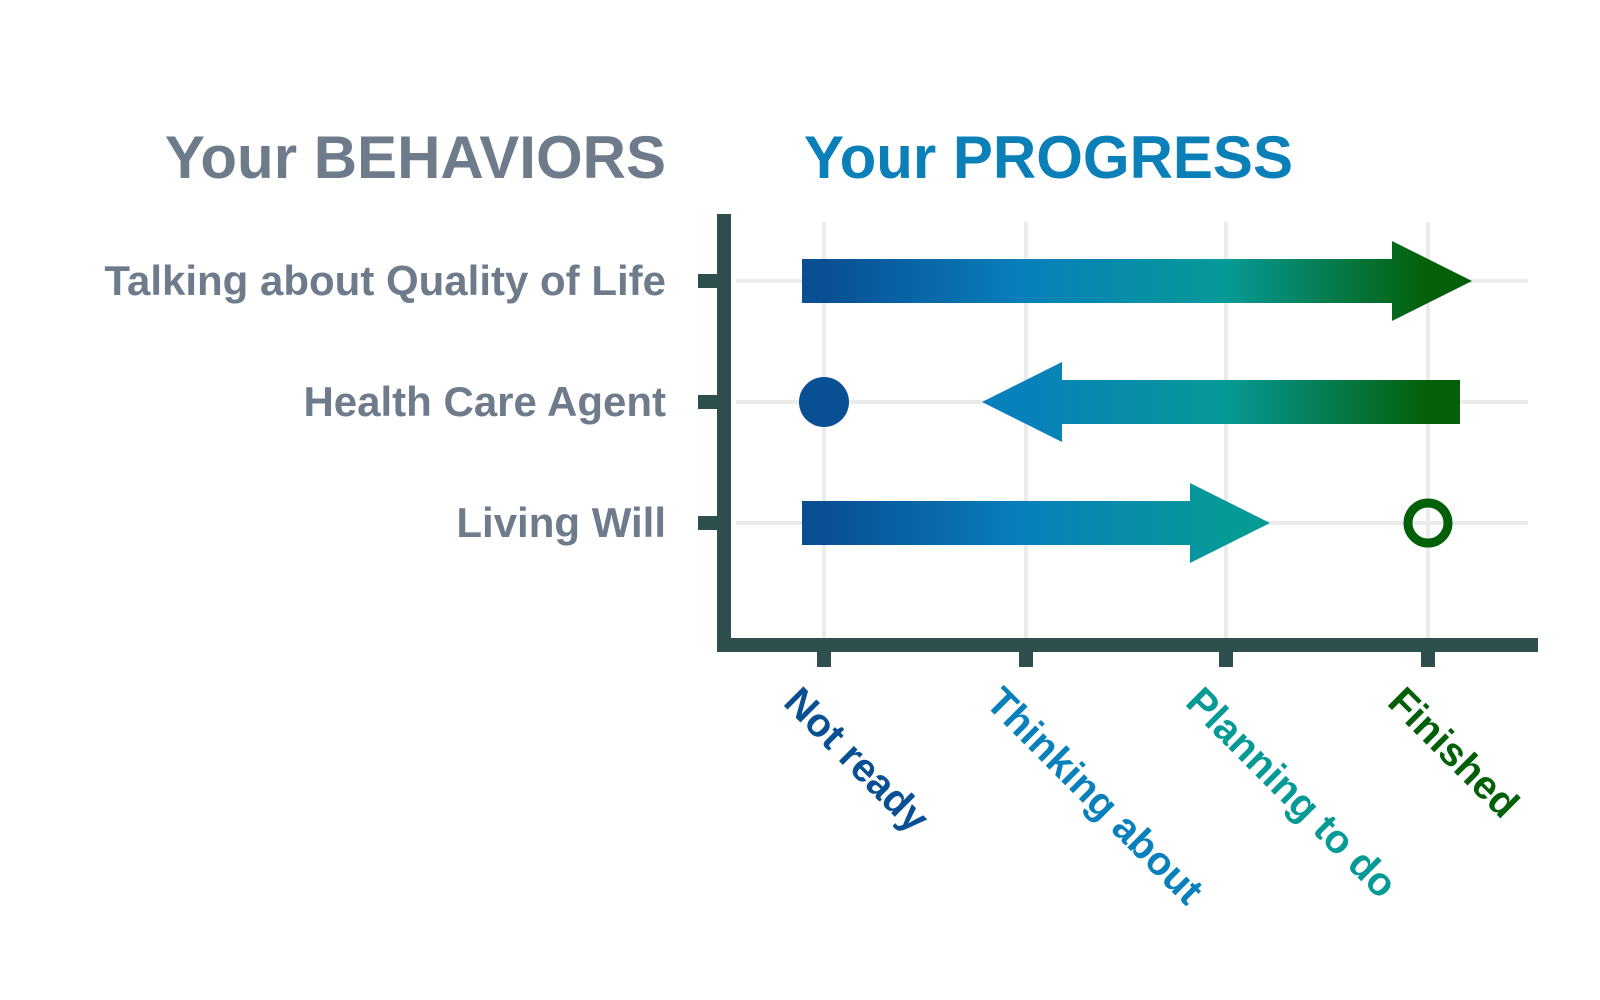 The image size is (1600, 1000). I want to click on behavior-label: Living Will, so click(561, 522).